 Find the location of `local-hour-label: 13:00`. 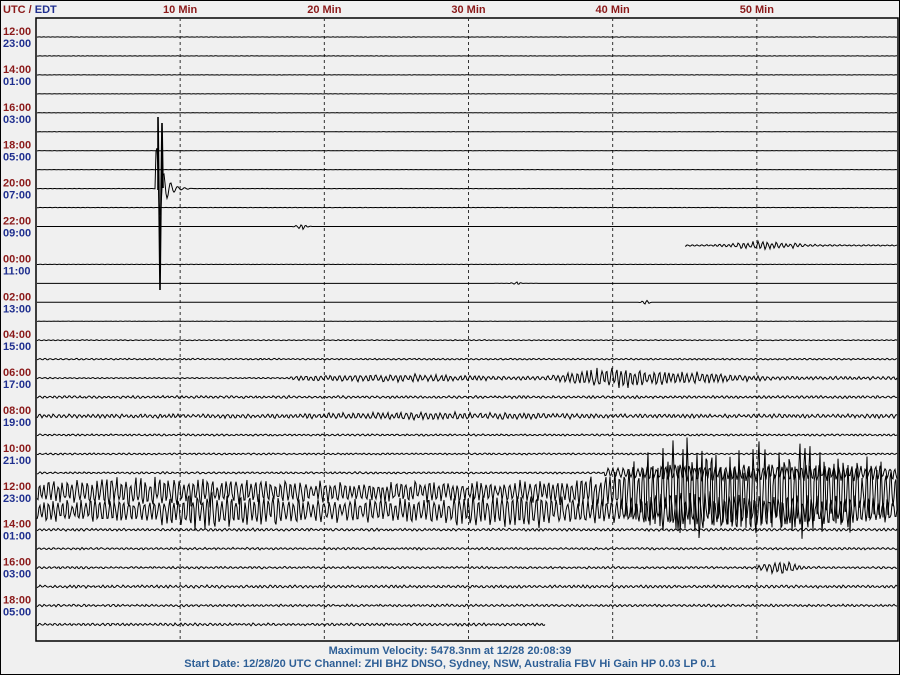

local-hour-label: 13:00 is located at coordinates (17, 309).